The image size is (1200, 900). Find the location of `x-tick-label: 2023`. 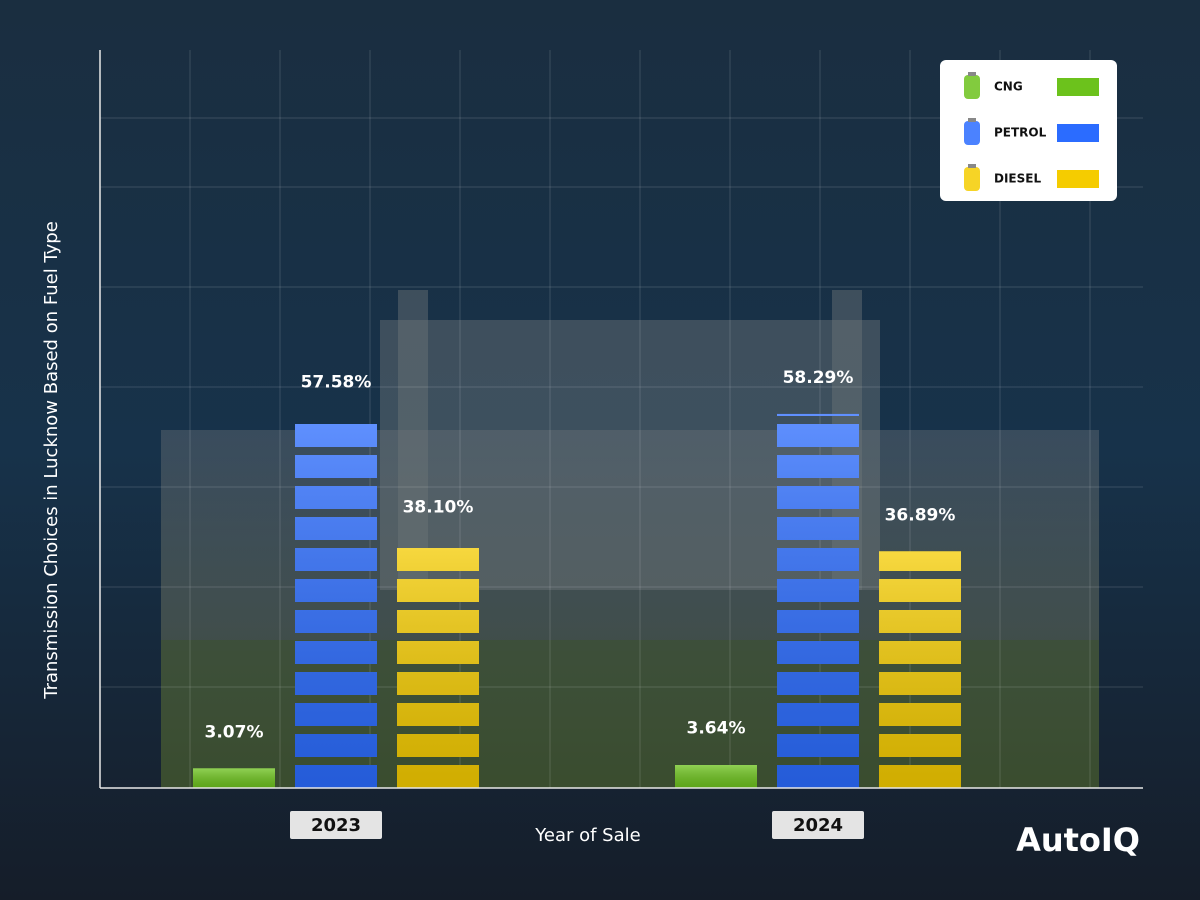

x-tick-label: 2023 is located at coordinates (336, 825).